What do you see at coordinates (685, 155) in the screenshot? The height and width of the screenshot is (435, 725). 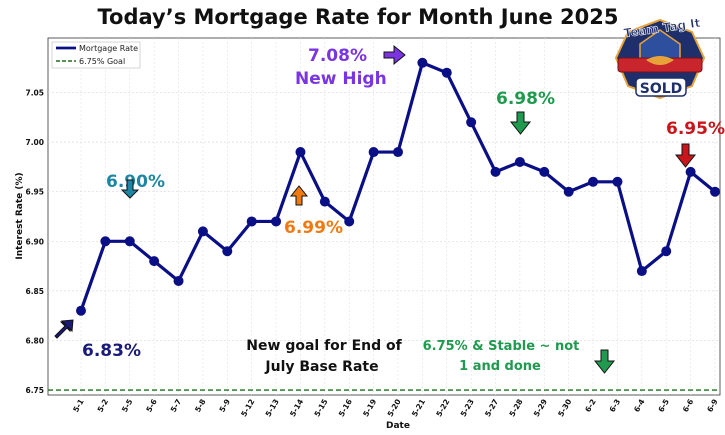 I see `arrow-down-6-95-icon` at bounding box center [685, 155].